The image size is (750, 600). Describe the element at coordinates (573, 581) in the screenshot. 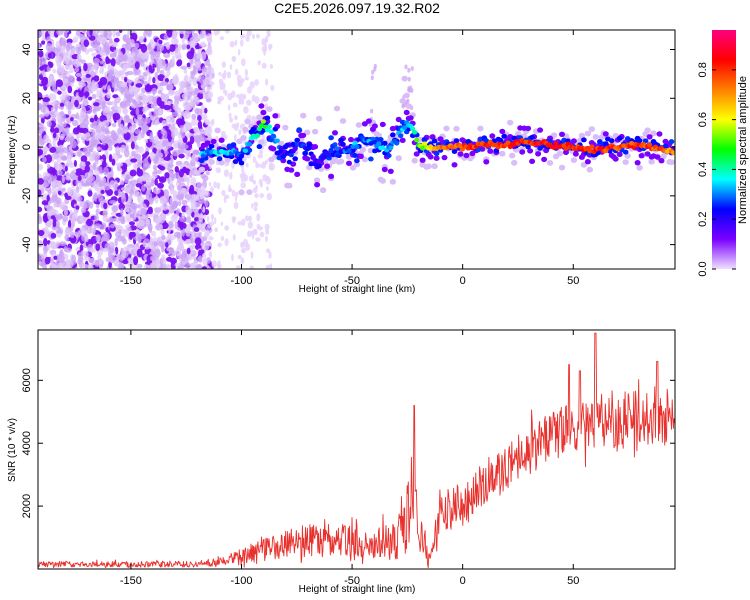

I see `x-tick-label: 50` at that location.